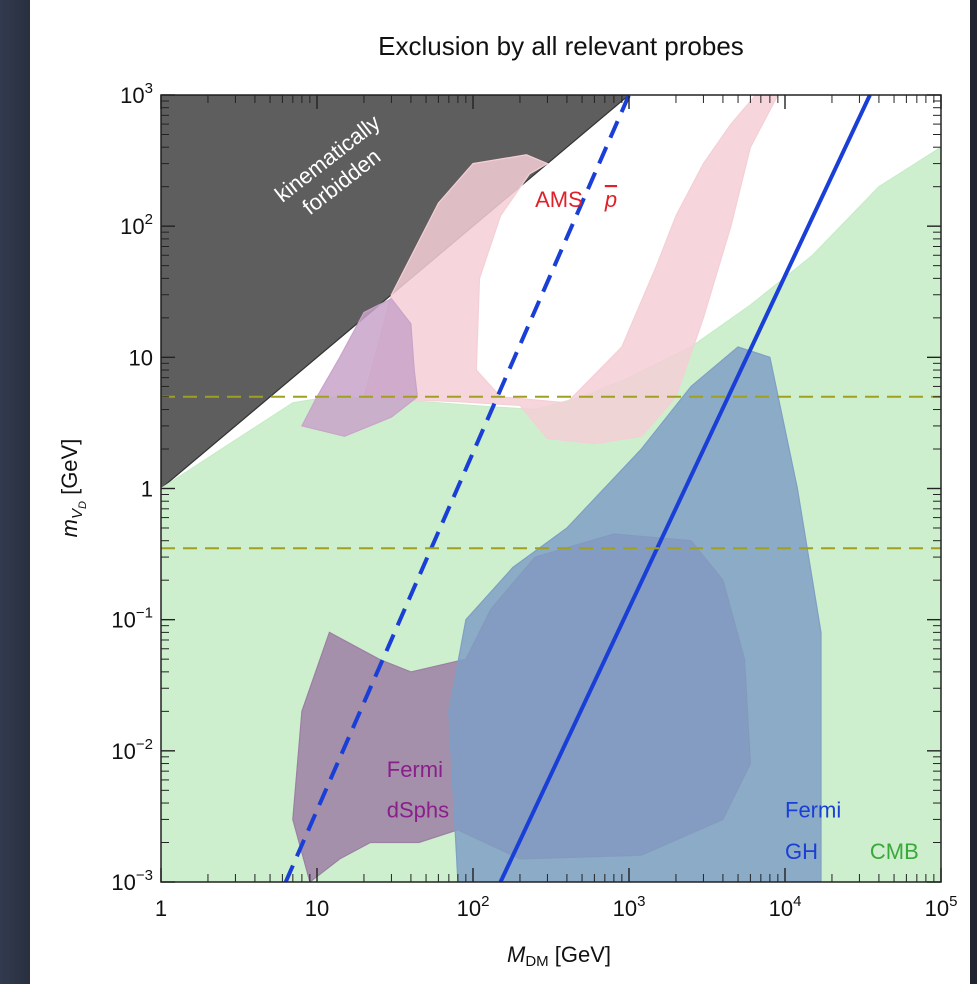 Image resolution: width=977 pixels, height=984 pixels. I want to click on region-fermi-dsphs-upper, so click(360, 367).